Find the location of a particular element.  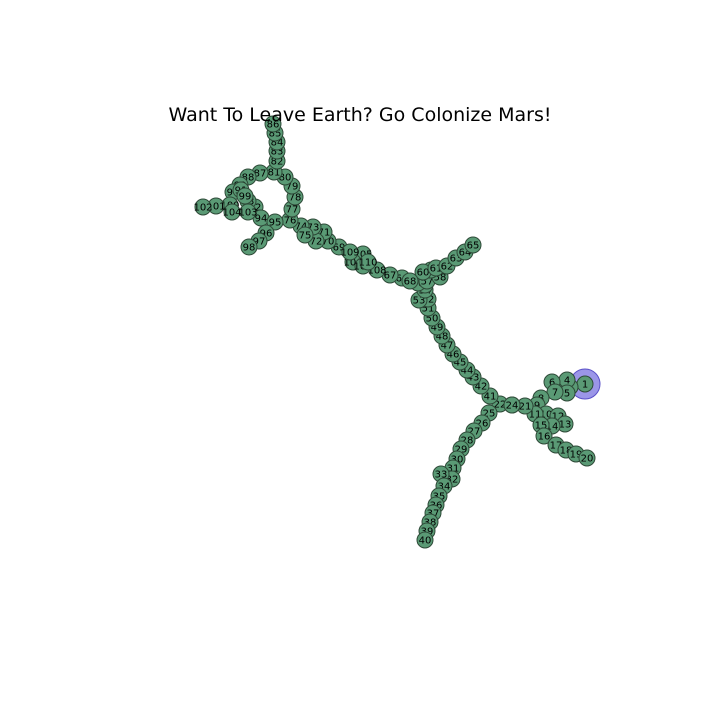

node-label: 97 is located at coordinates (259, 242).